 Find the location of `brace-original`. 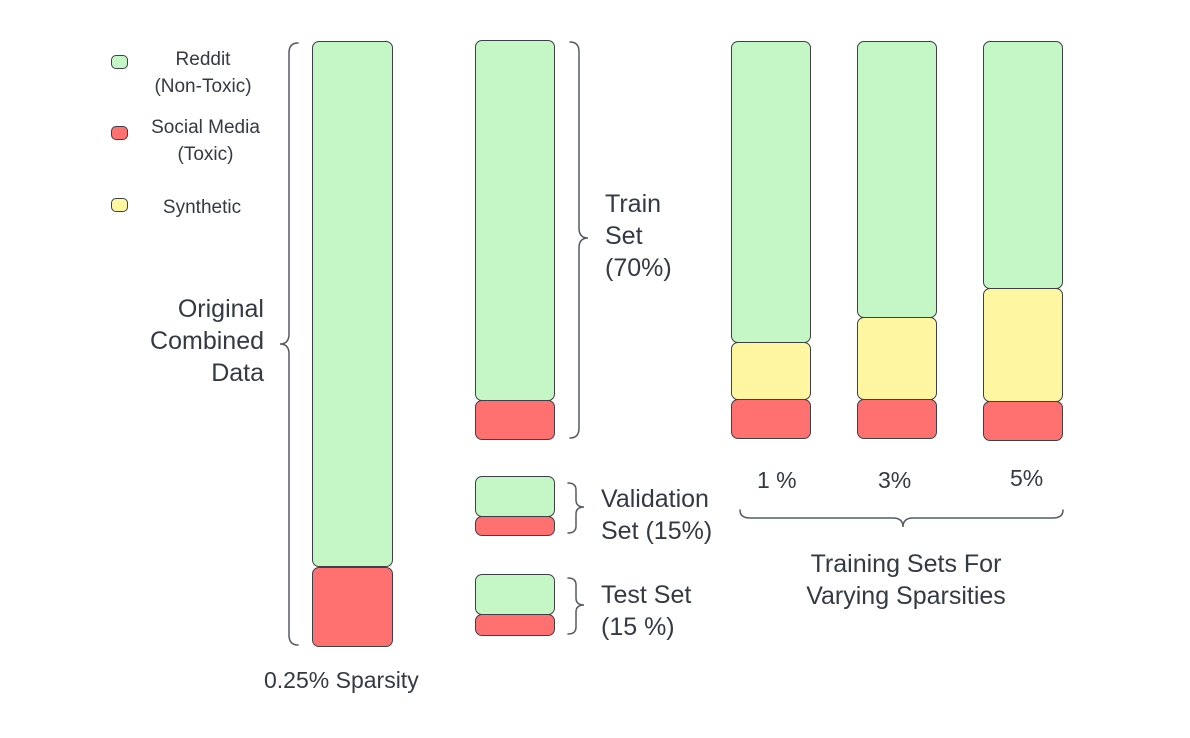

brace-original is located at coordinates (289, 344).